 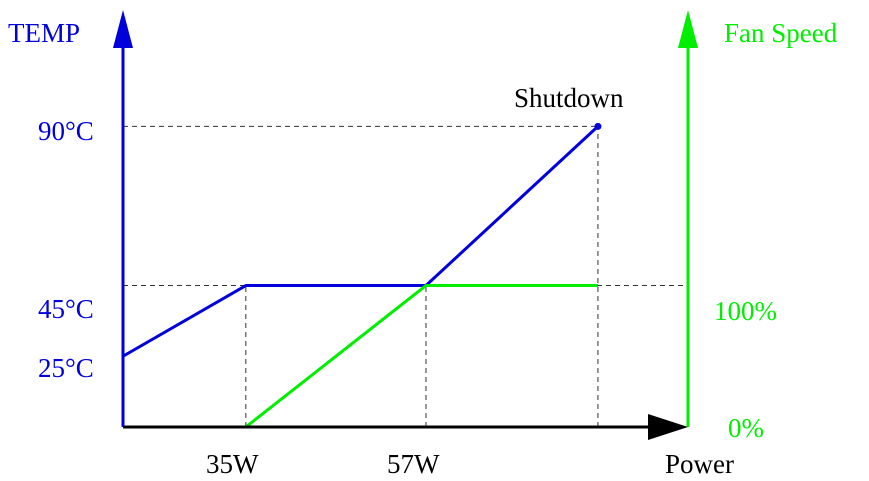 What do you see at coordinates (746, 428) in the screenshot?
I see `tick-label-0pct: 0%` at bounding box center [746, 428].